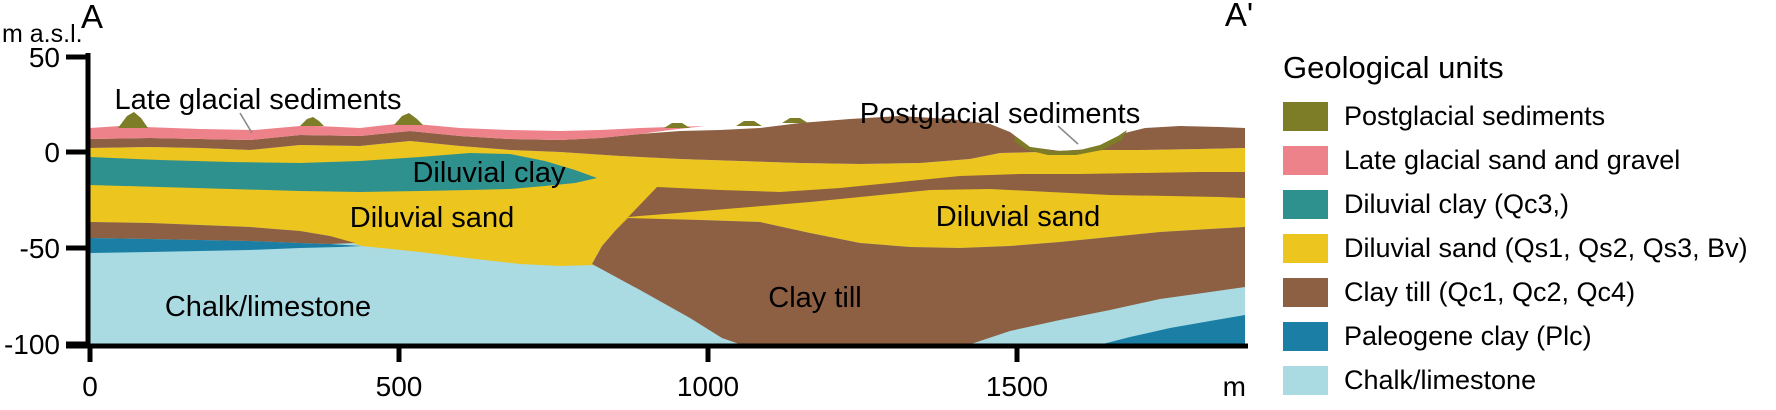  What do you see at coordinates (1000, 114) in the screenshot?
I see `section-unit-label: Postglacial sediments` at bounding box center [1000, 114].